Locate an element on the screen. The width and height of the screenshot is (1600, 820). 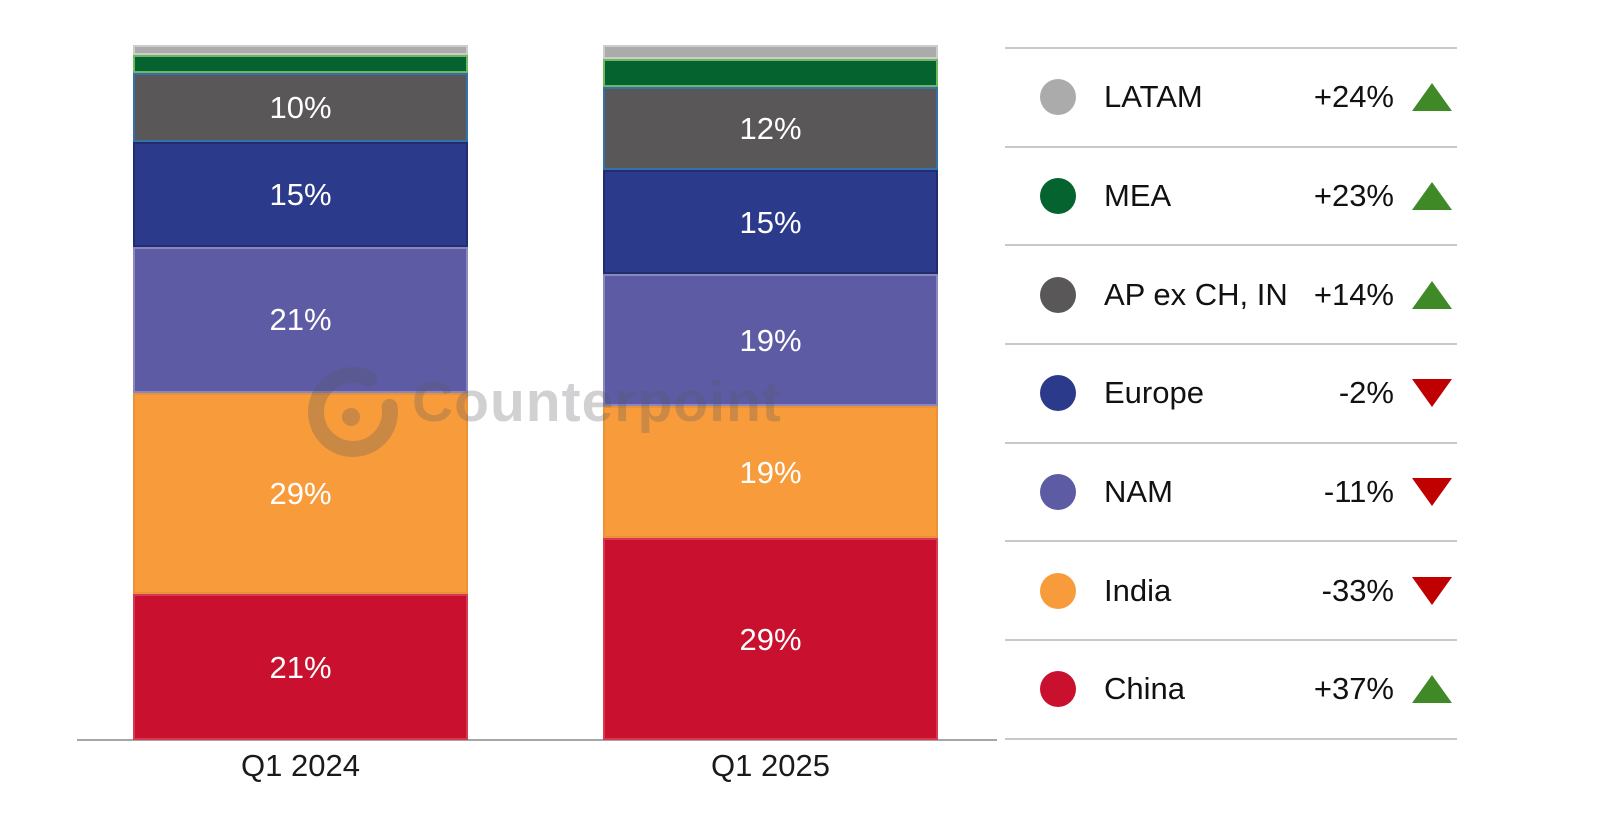
legend-change: +37% is located at coordinates (1353, 689).